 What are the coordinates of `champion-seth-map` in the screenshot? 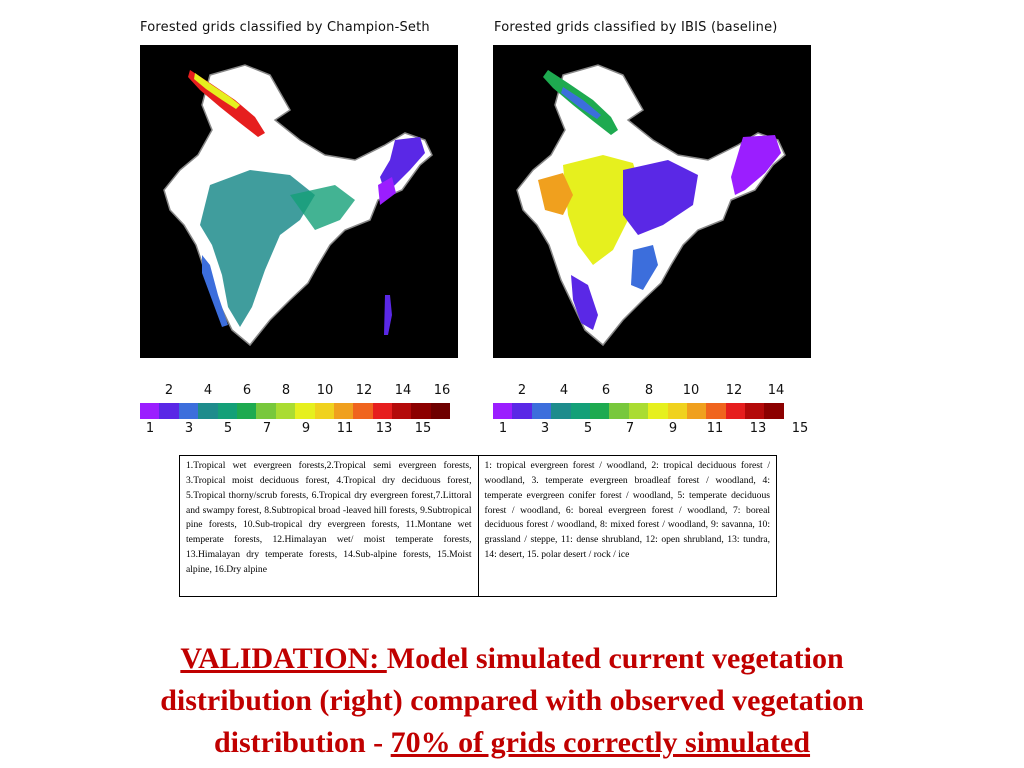 It's located at (299, 201).